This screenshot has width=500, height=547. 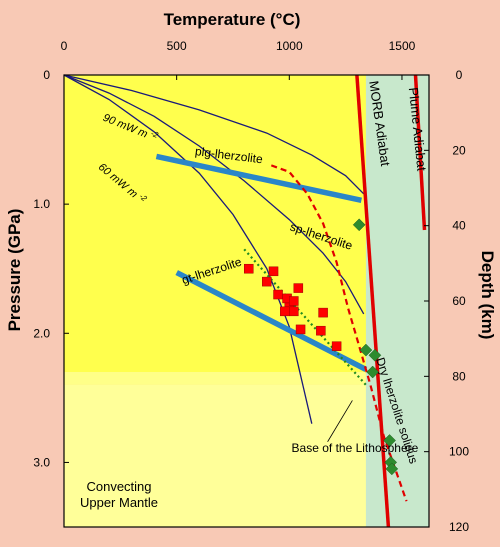 I want to click on plot-markers, so click(x=321, y=347).